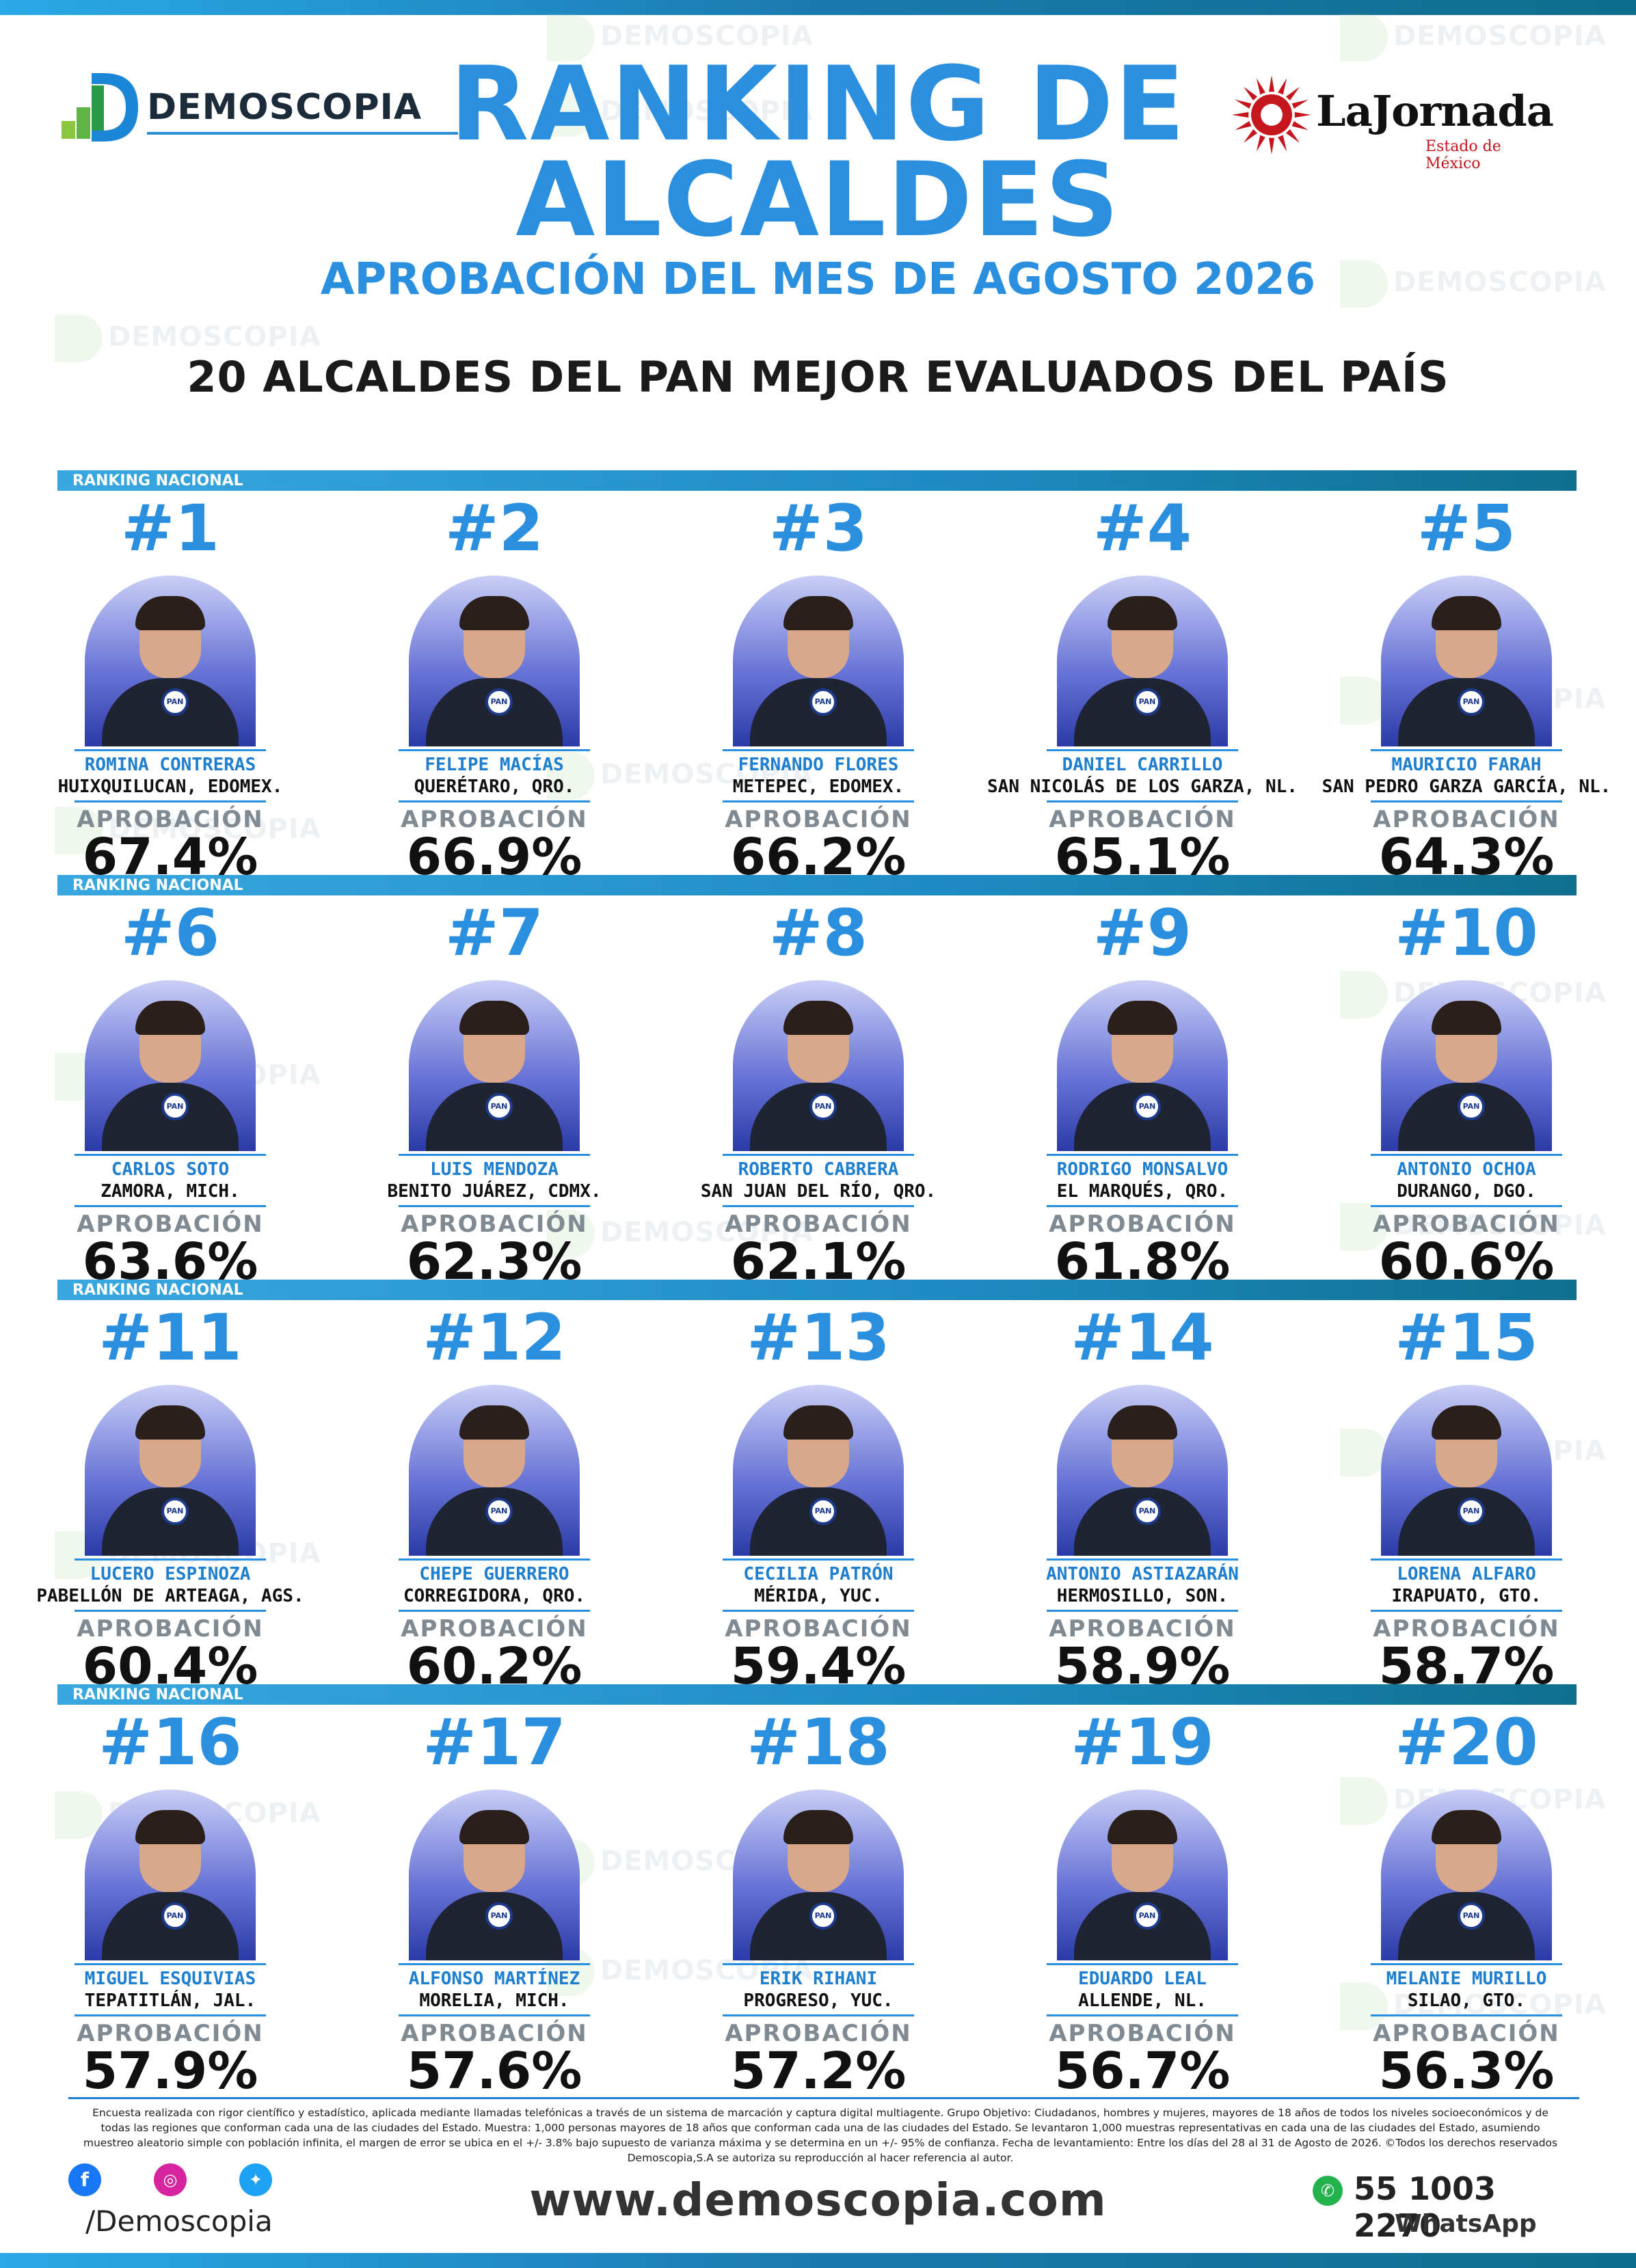 The height and width of the screenshot is (2268, 1636). I want to click on alcalde-city: SILAO, GTO., so click(1466, 2000).